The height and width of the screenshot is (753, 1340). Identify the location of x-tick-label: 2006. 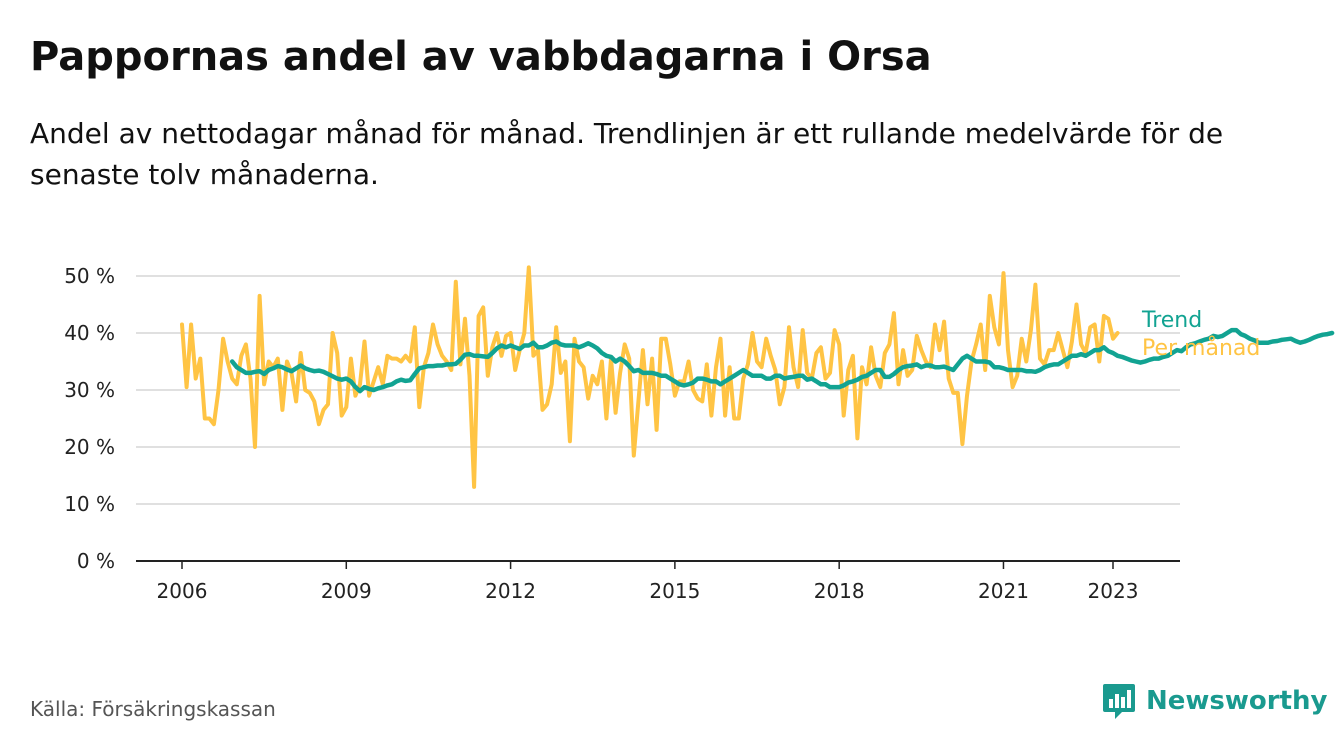
(182, 591).